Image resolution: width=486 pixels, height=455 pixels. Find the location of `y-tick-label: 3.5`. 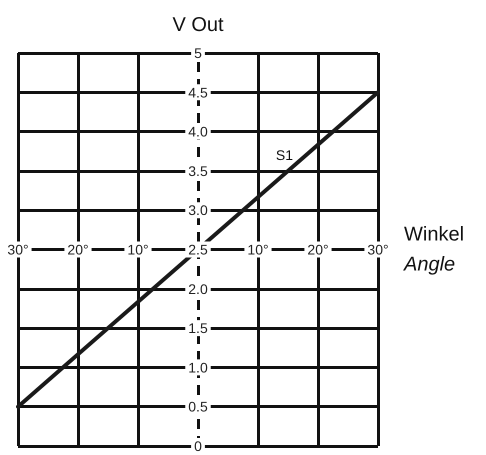

y-tick-label: 3.5 is located at coordinates (198, 170).